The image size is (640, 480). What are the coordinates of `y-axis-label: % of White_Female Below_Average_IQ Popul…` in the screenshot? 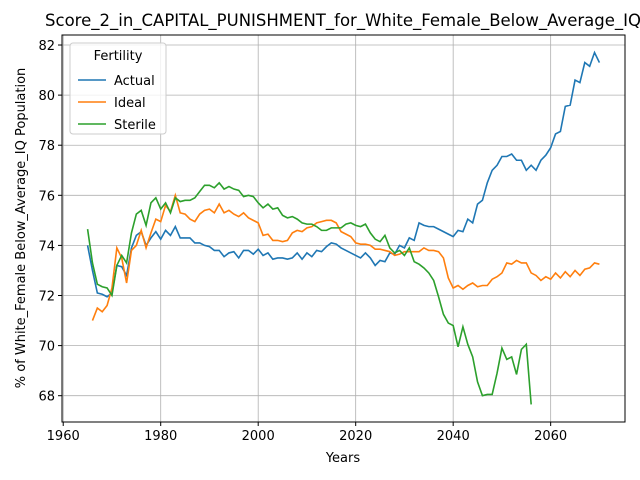 It's located at (21, 228).